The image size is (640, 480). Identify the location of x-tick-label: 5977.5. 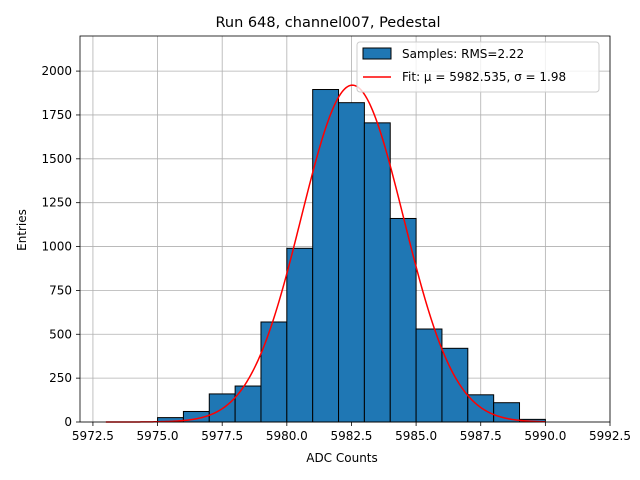
(222, 436).